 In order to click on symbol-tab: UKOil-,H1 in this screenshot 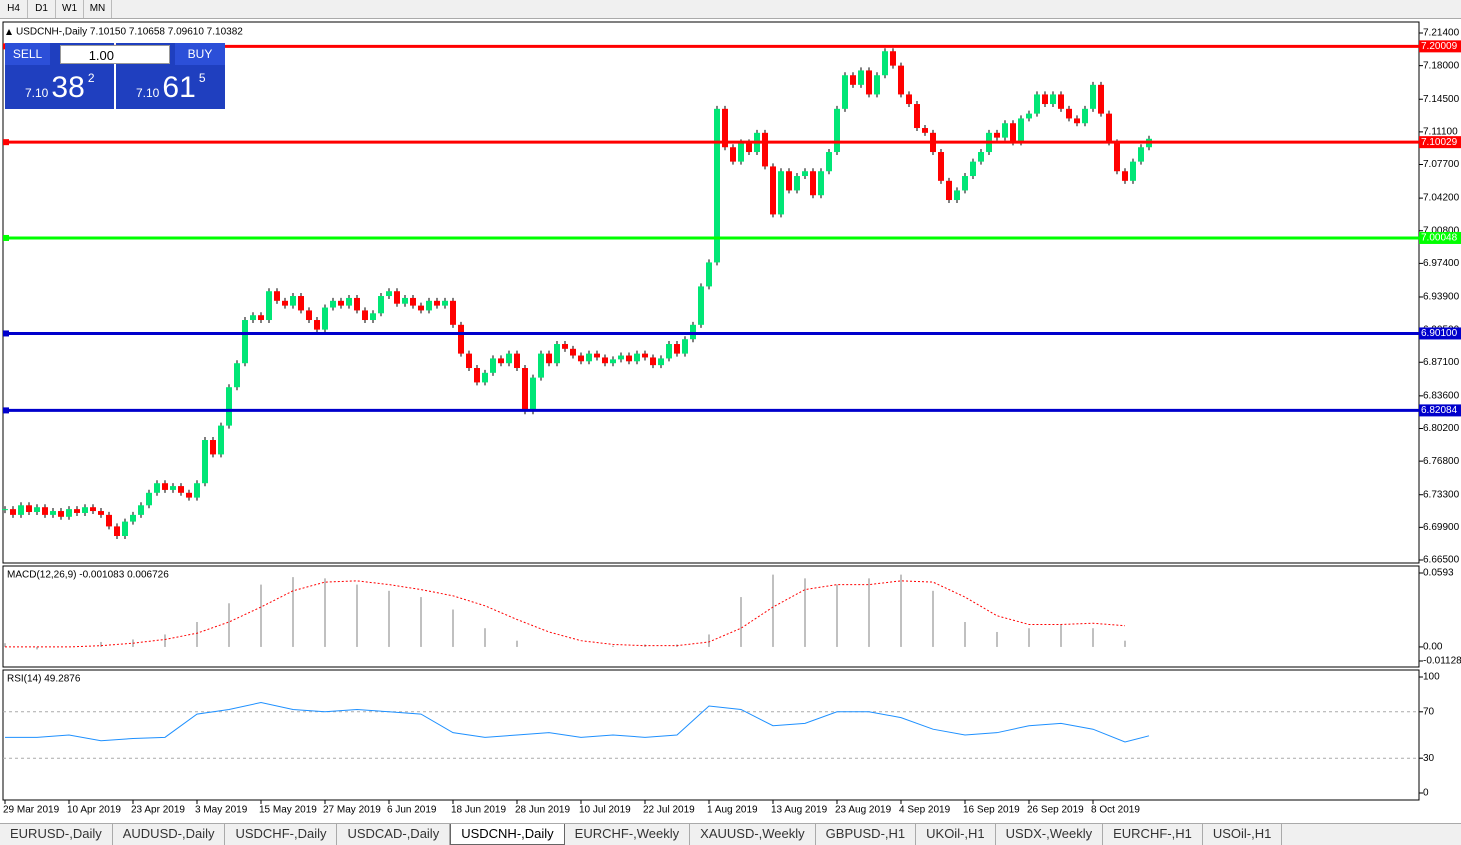, I will do `click(956, 834)`.